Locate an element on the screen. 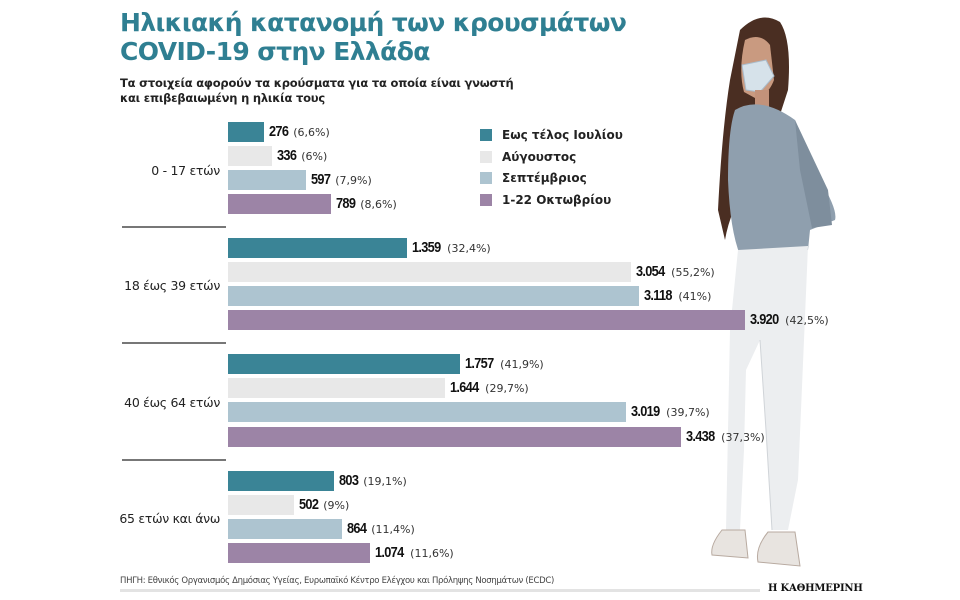  bar-65plus-october is located at coordinates (299, 553).